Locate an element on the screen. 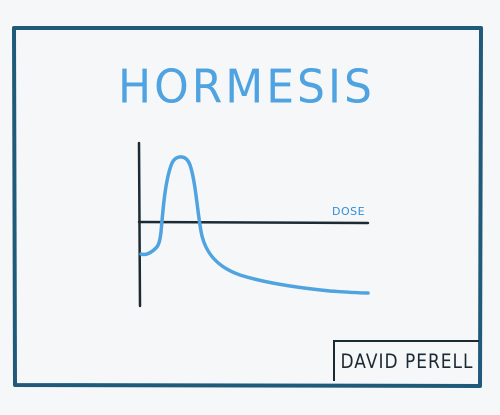  x-axis is located at coordinates (253, 222).